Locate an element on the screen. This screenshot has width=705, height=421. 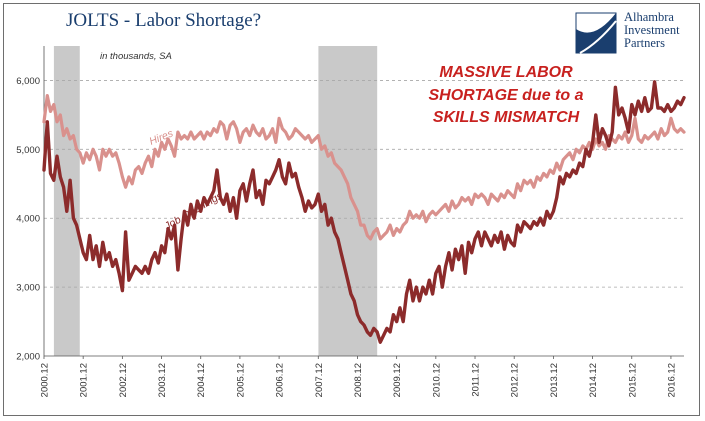
x-tick-label: 2004.12 is located at coordinates (201, 380).